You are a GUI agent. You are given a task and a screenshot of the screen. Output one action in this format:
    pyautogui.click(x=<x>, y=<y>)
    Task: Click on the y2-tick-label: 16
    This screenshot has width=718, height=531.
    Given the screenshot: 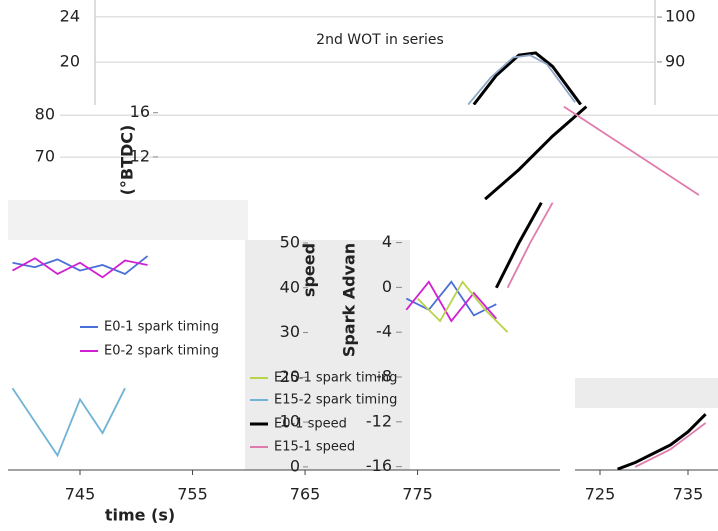 What is the action you would take?
    pyautogui.click(x=140, y=111)
    